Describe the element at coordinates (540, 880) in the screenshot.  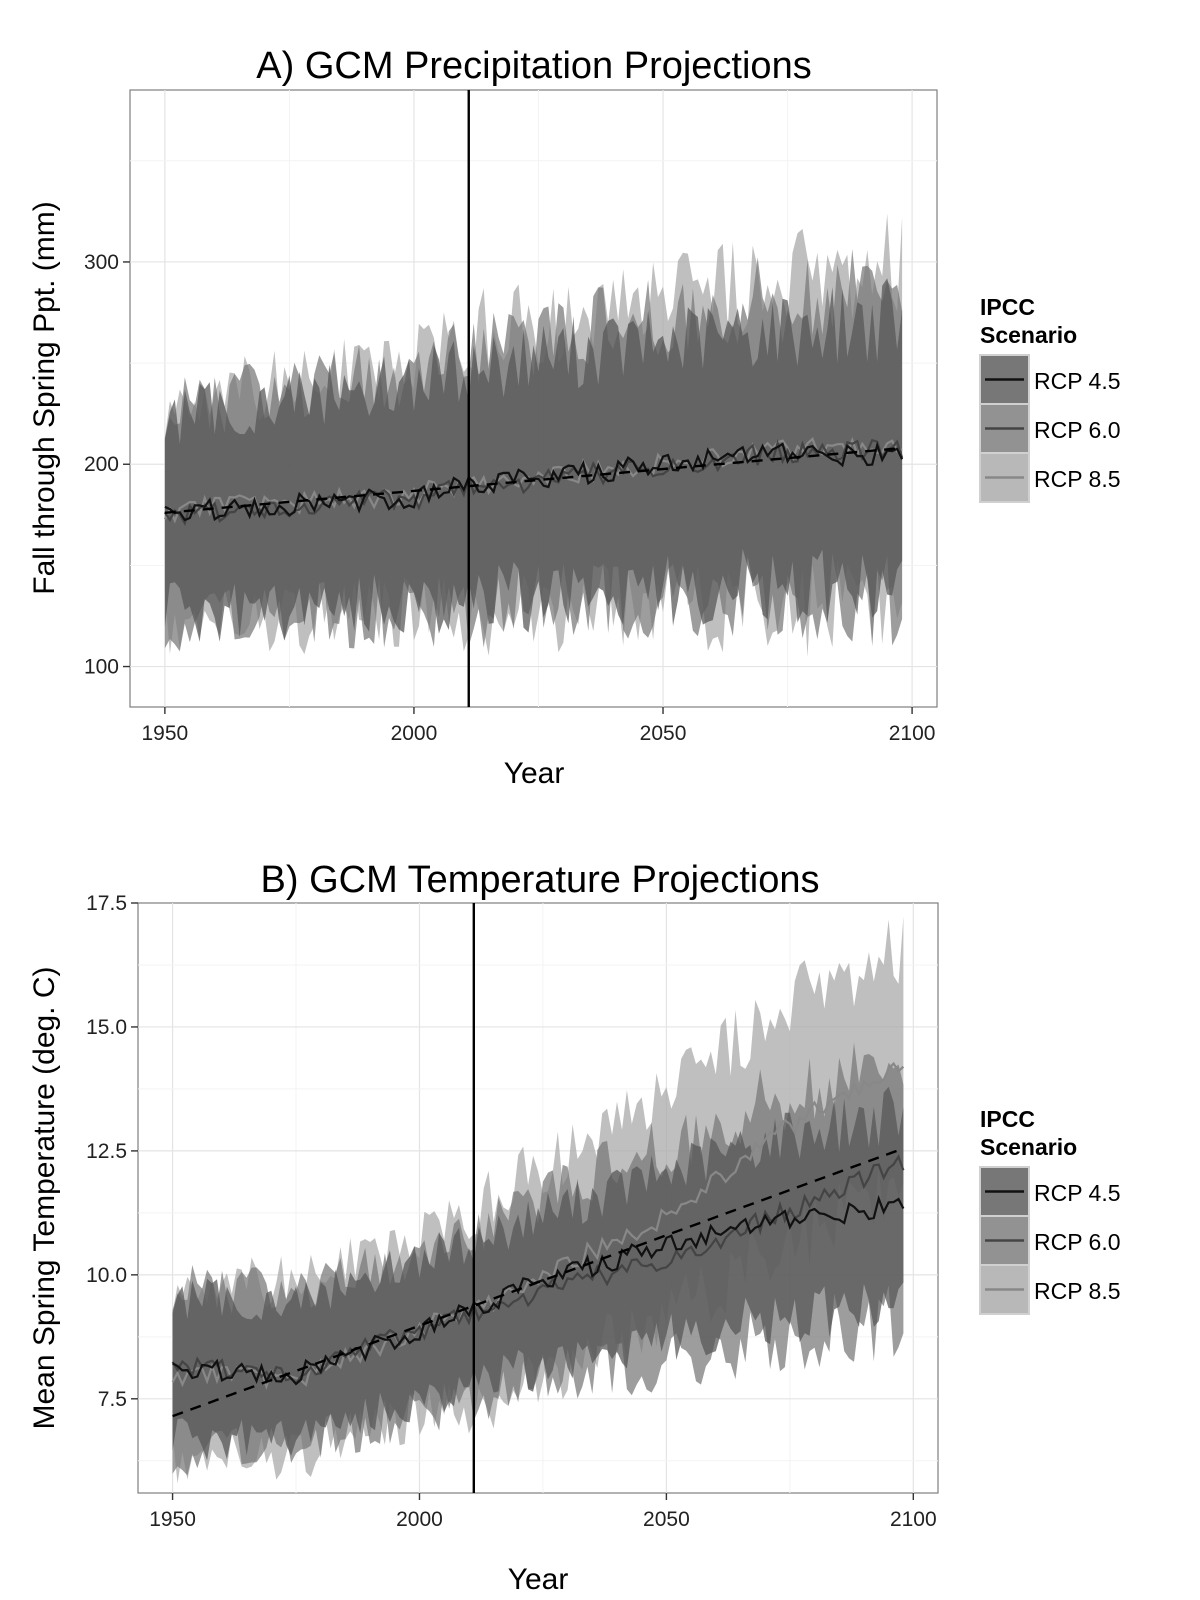
I see `chart-title: B) GCM Temperature Projections` at that location.